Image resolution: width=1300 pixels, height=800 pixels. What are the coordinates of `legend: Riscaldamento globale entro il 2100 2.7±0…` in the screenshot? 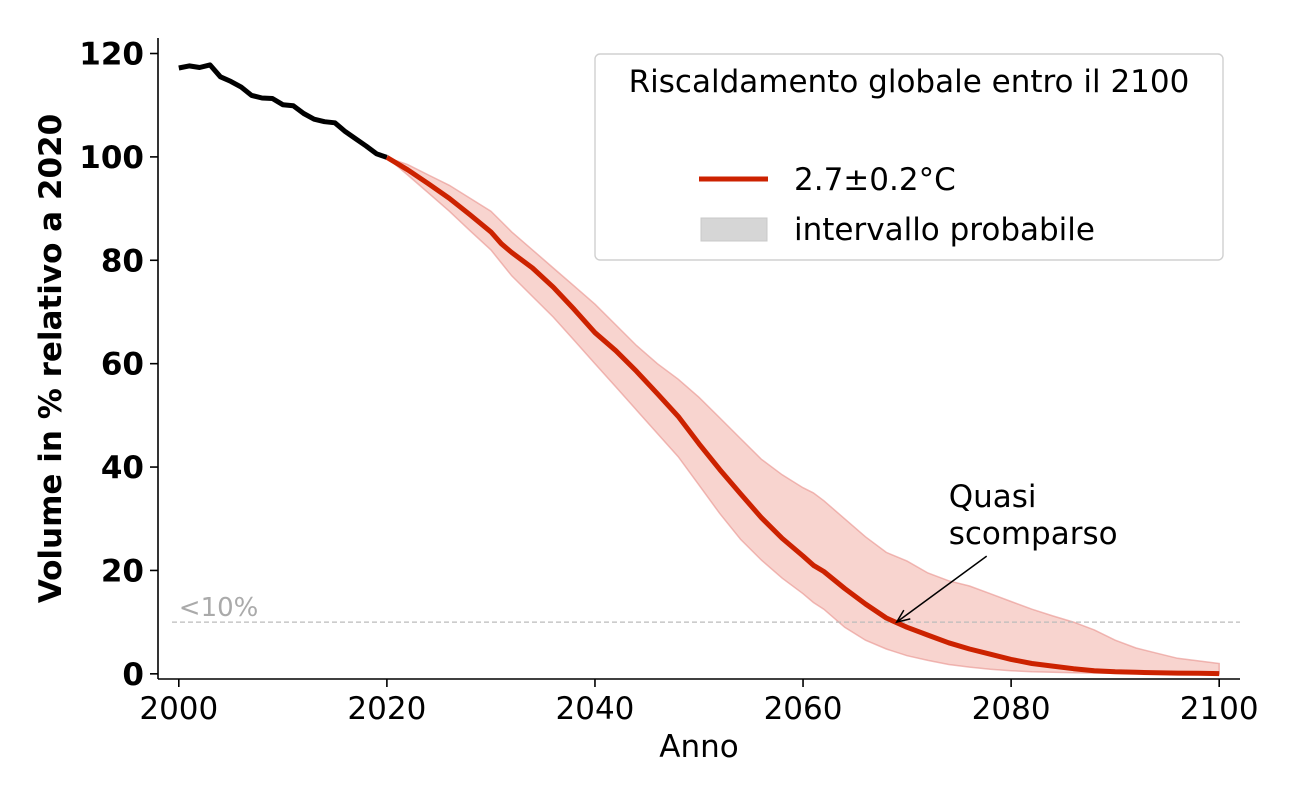 It's located at (909, 157).